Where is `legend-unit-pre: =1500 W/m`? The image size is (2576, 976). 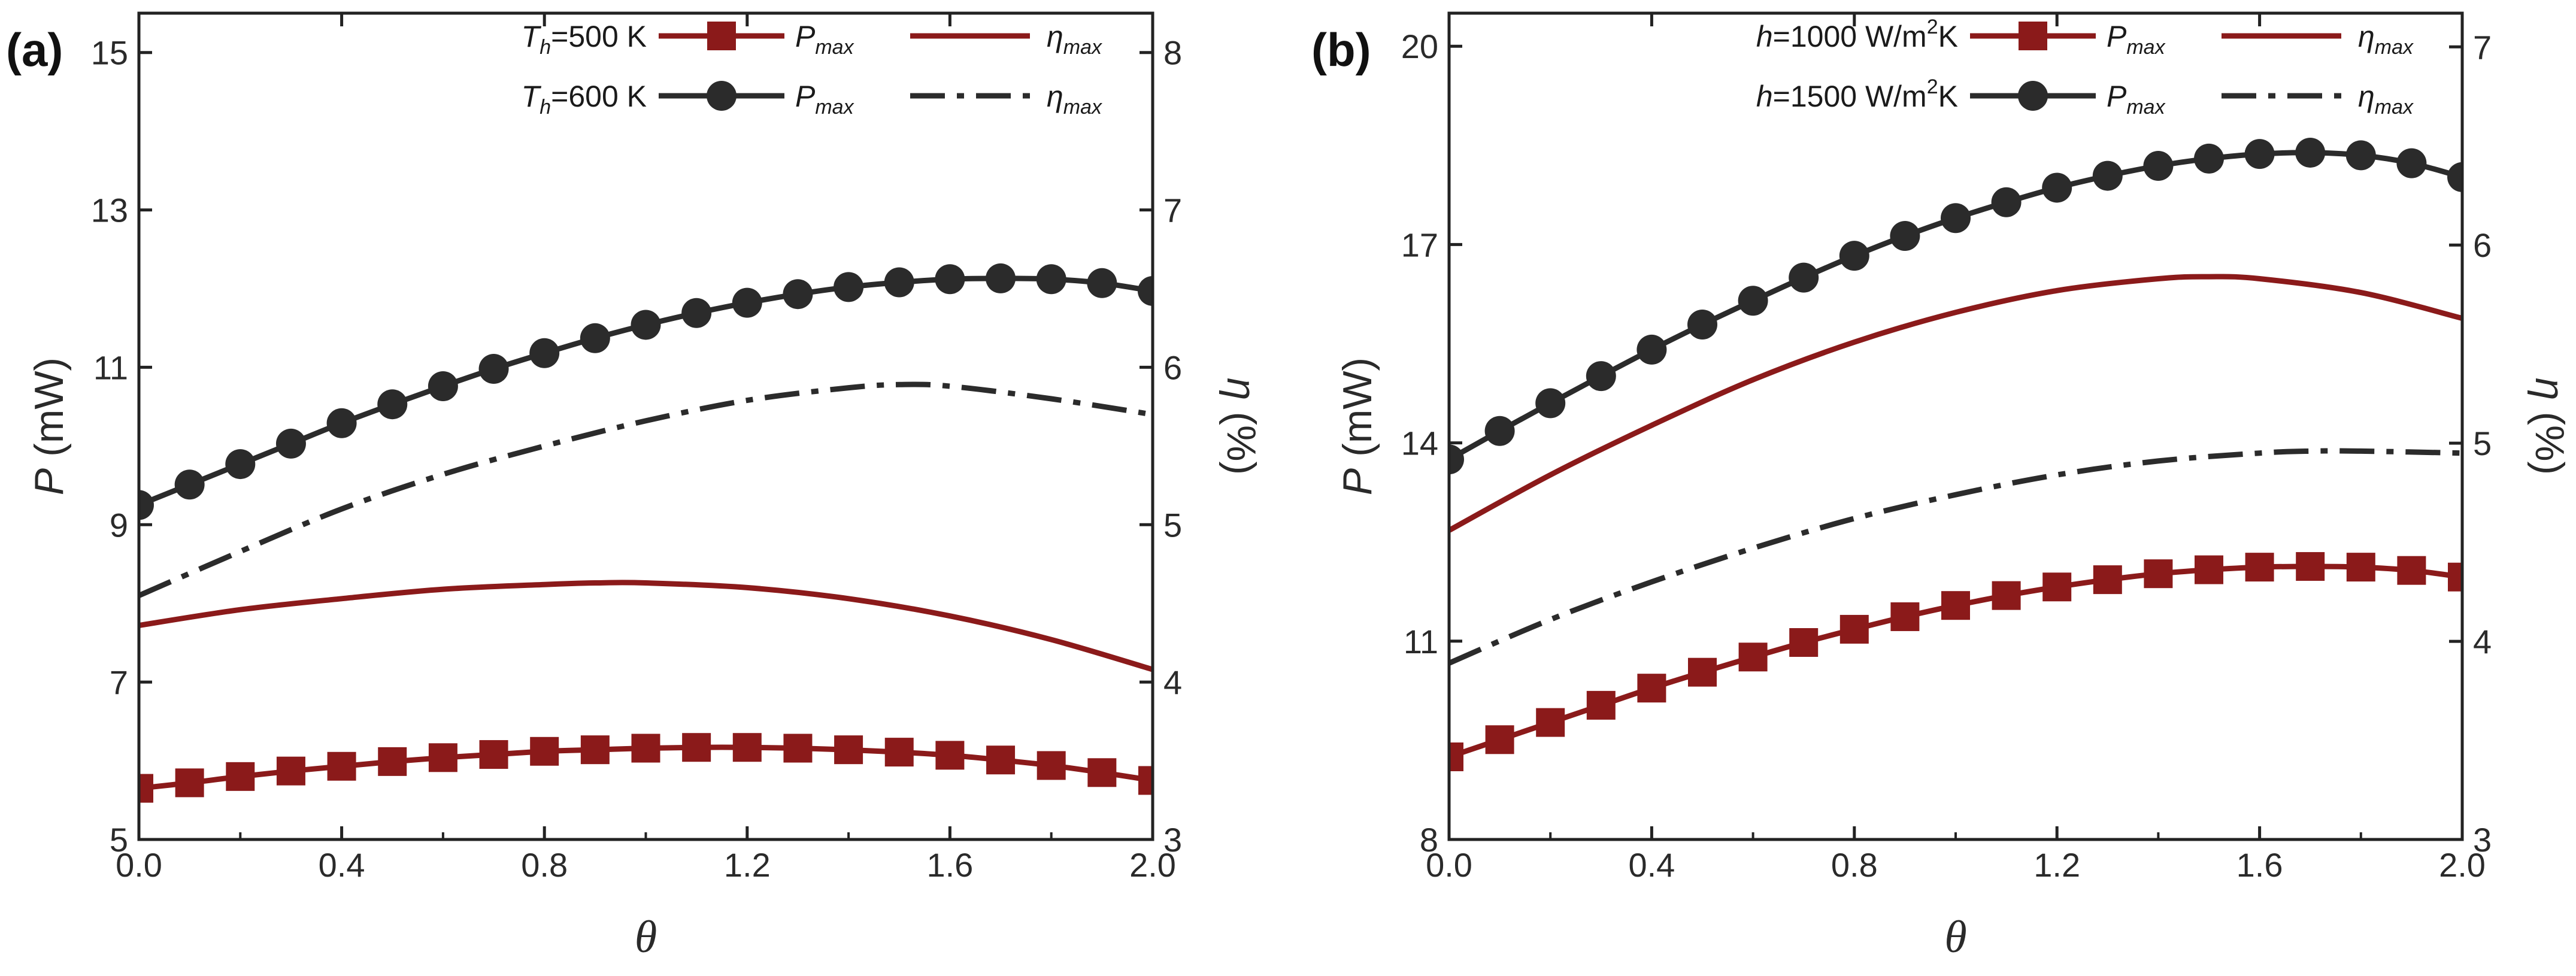
legend-unit-pre: =1500 W/m is located at coordinates (1850, 96).